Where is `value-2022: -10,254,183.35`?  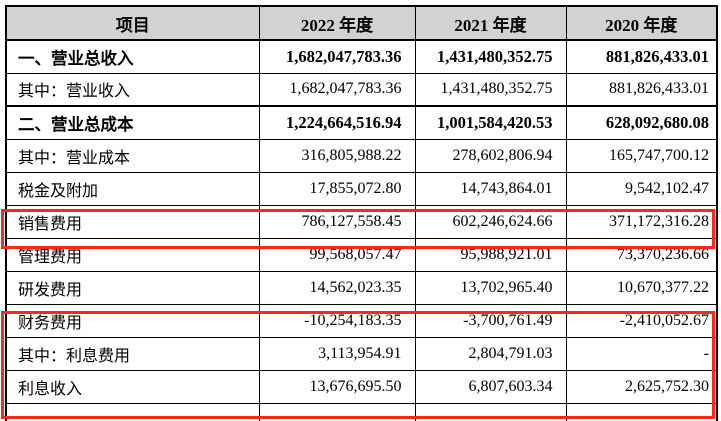 value-2022: -10,254,183.35 is located at coordinates (337, 320).